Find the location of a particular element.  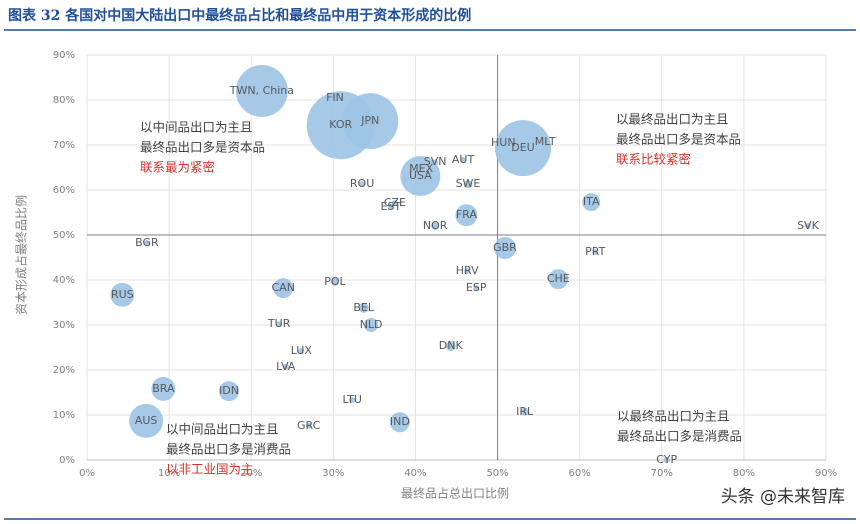

y-tick-label: 70% is located at coordinates (64, 145).